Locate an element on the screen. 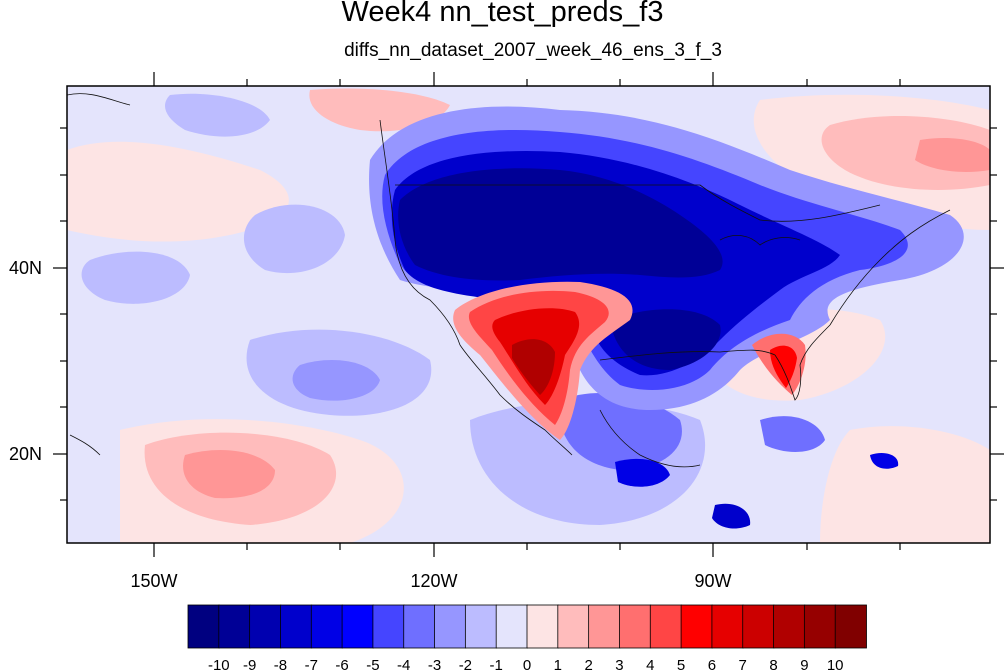 The height and width of the screenshot is (672, 1005). alaska-coast is located at coordinates (99, 99).